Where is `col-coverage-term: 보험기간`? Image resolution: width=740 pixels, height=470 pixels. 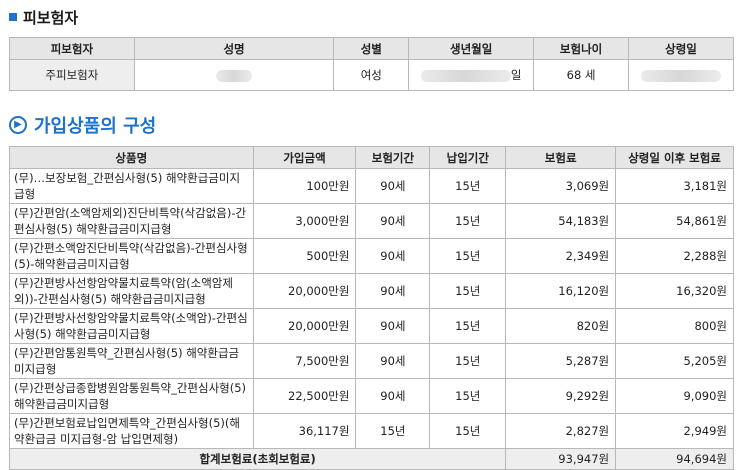
col-coverage-term: 보험기간 is located at coordinates (393, 157).